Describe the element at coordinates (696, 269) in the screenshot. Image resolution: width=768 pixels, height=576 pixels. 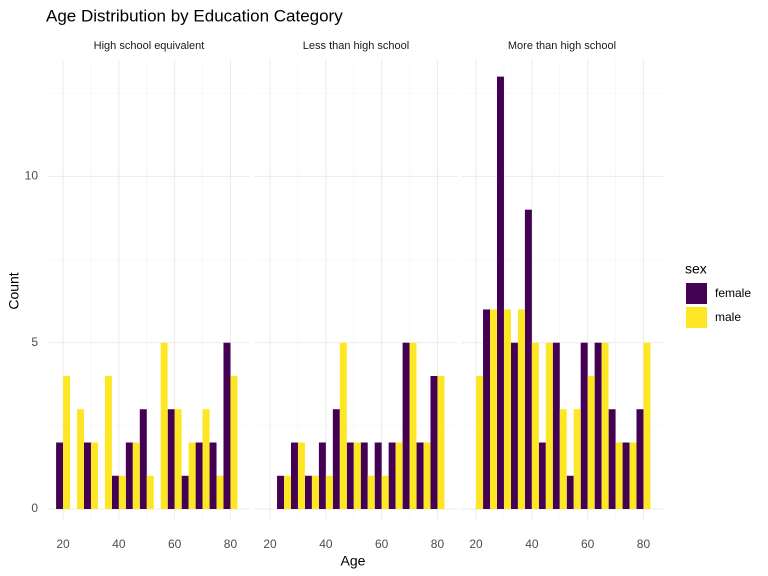
I see `legend-title: sex` at that location.